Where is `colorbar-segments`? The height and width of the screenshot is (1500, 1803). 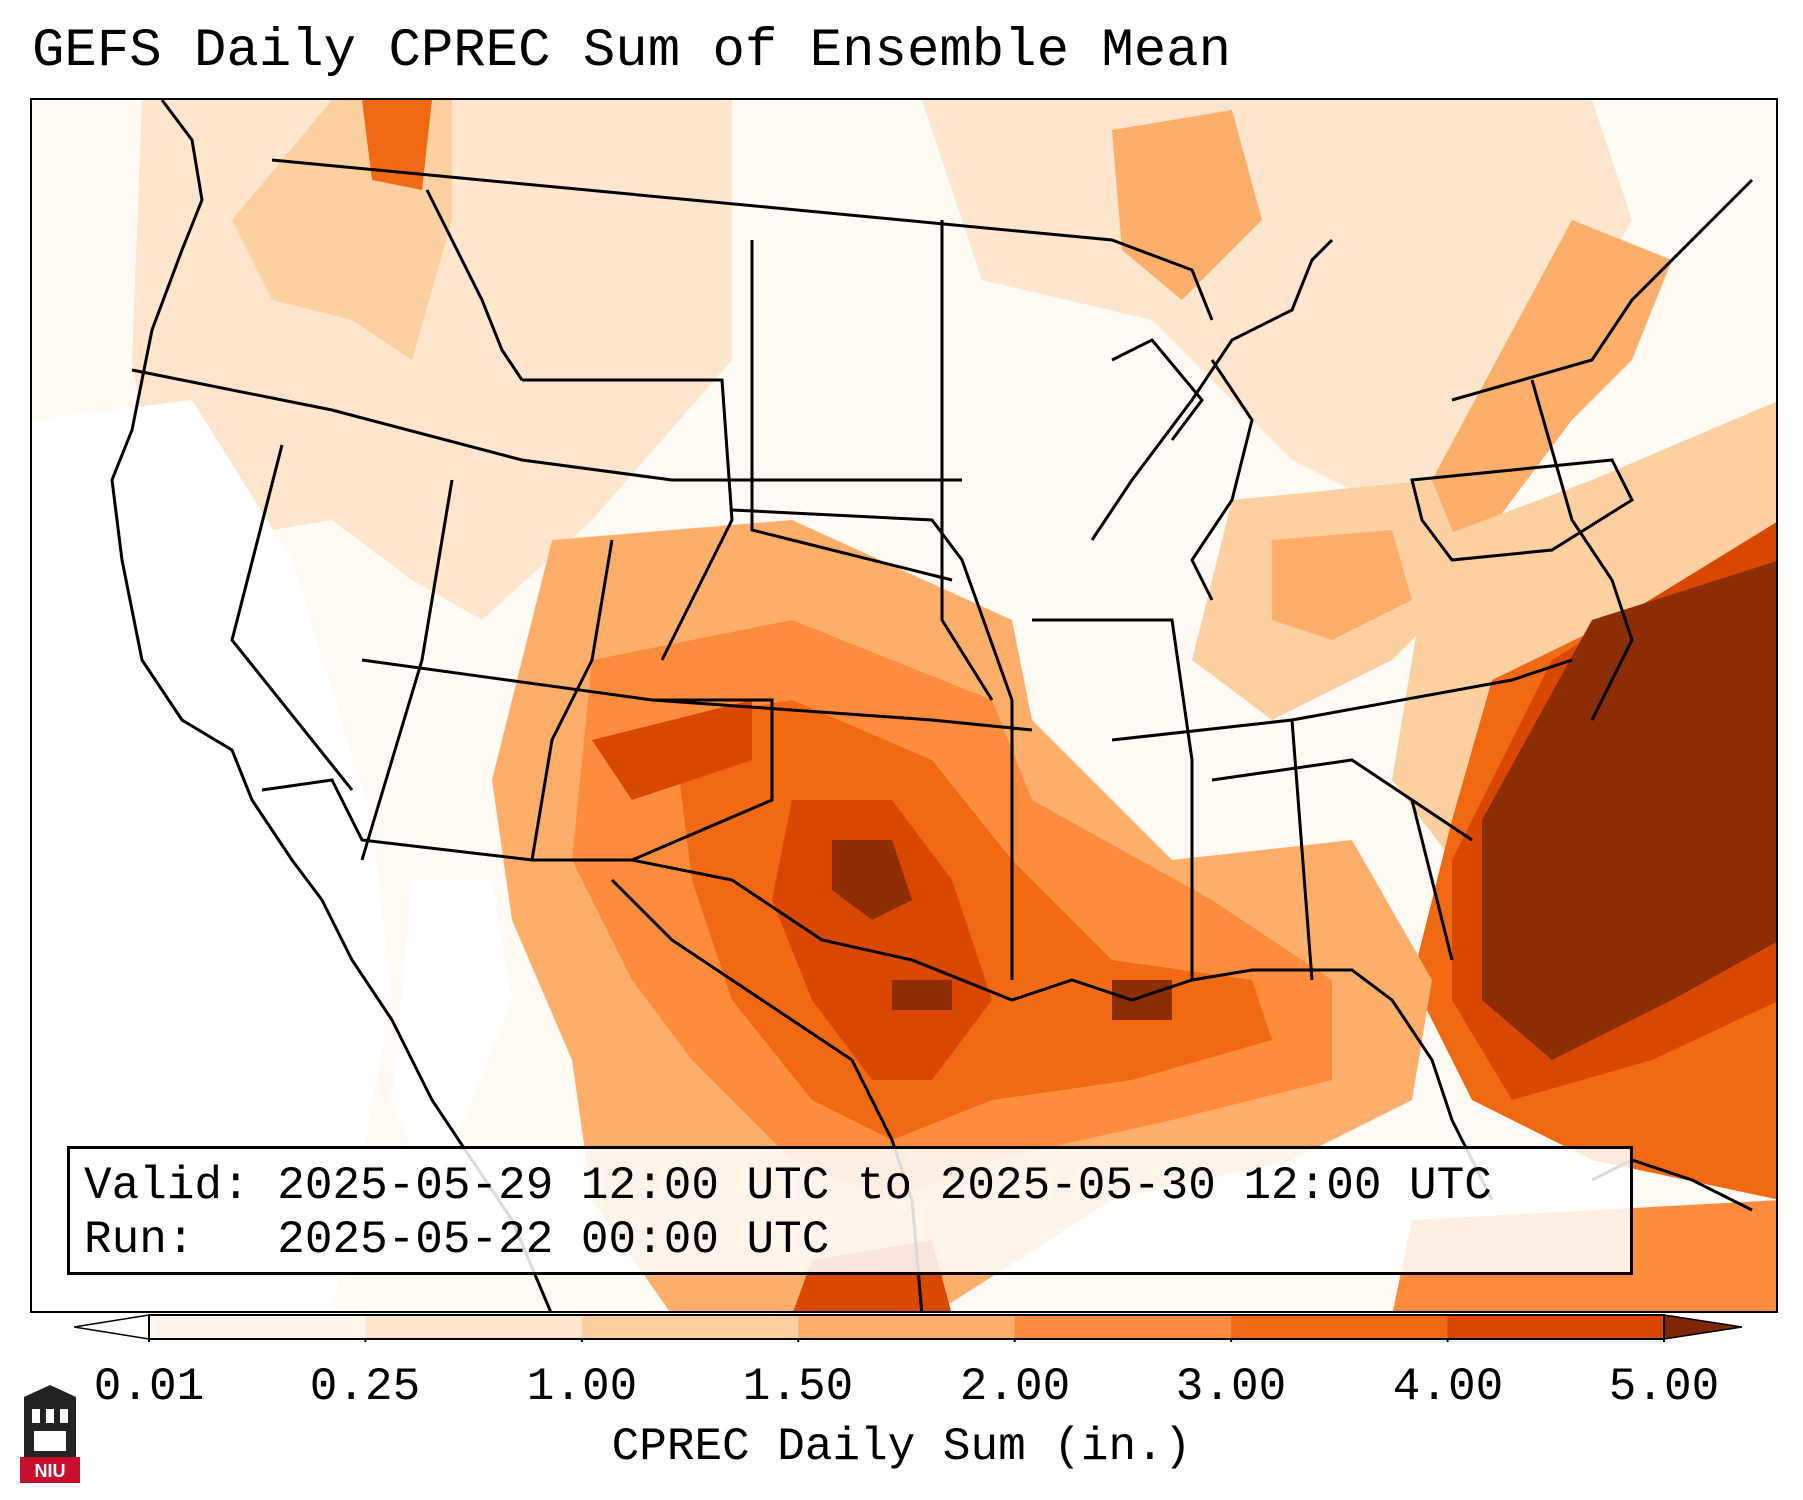
colorbar-segments is located at coordinates (907, 1327).